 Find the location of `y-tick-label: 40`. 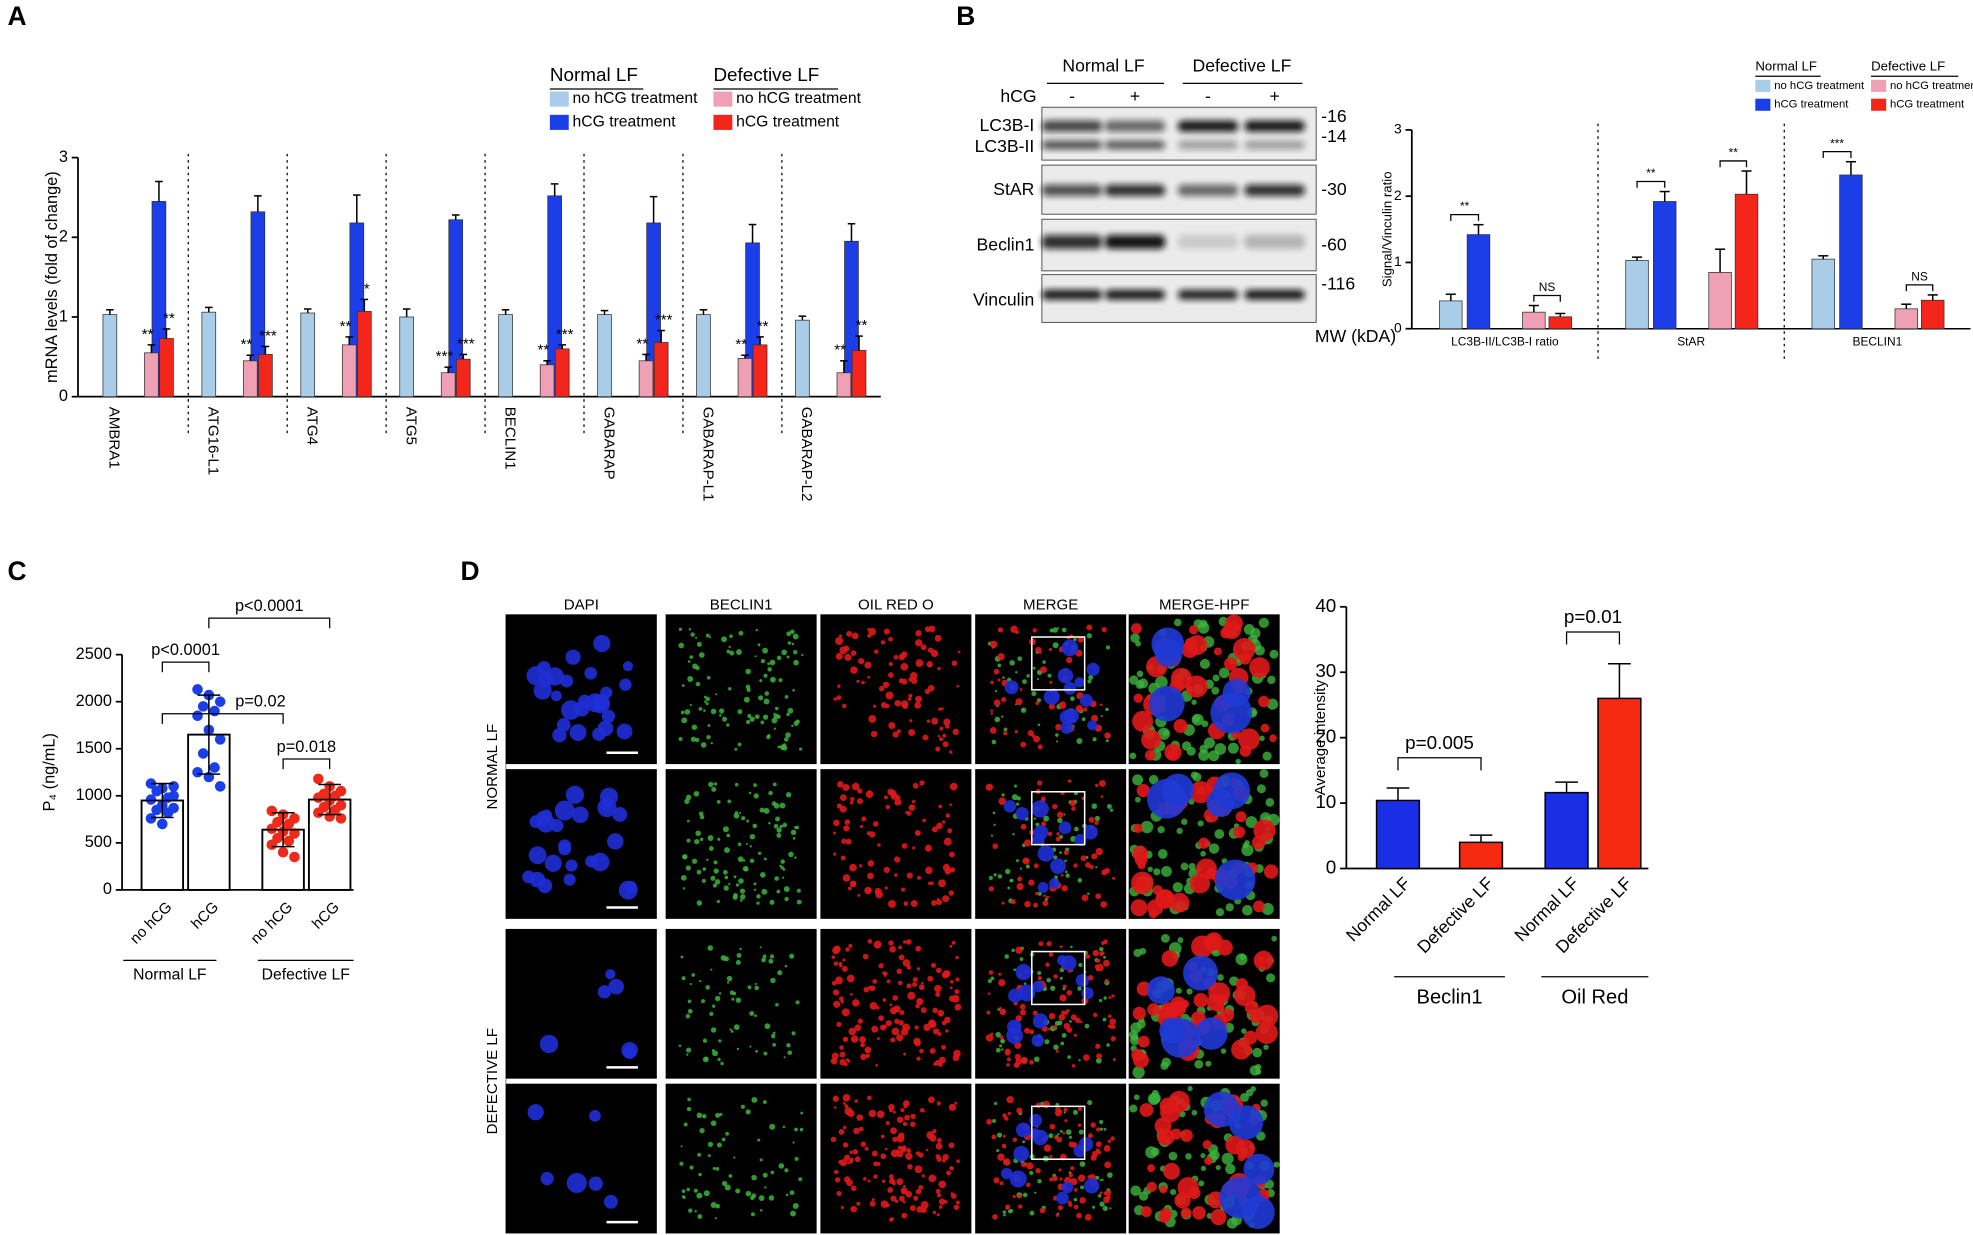

y-tick-label: 40 is located at coordinates (1325, 605).